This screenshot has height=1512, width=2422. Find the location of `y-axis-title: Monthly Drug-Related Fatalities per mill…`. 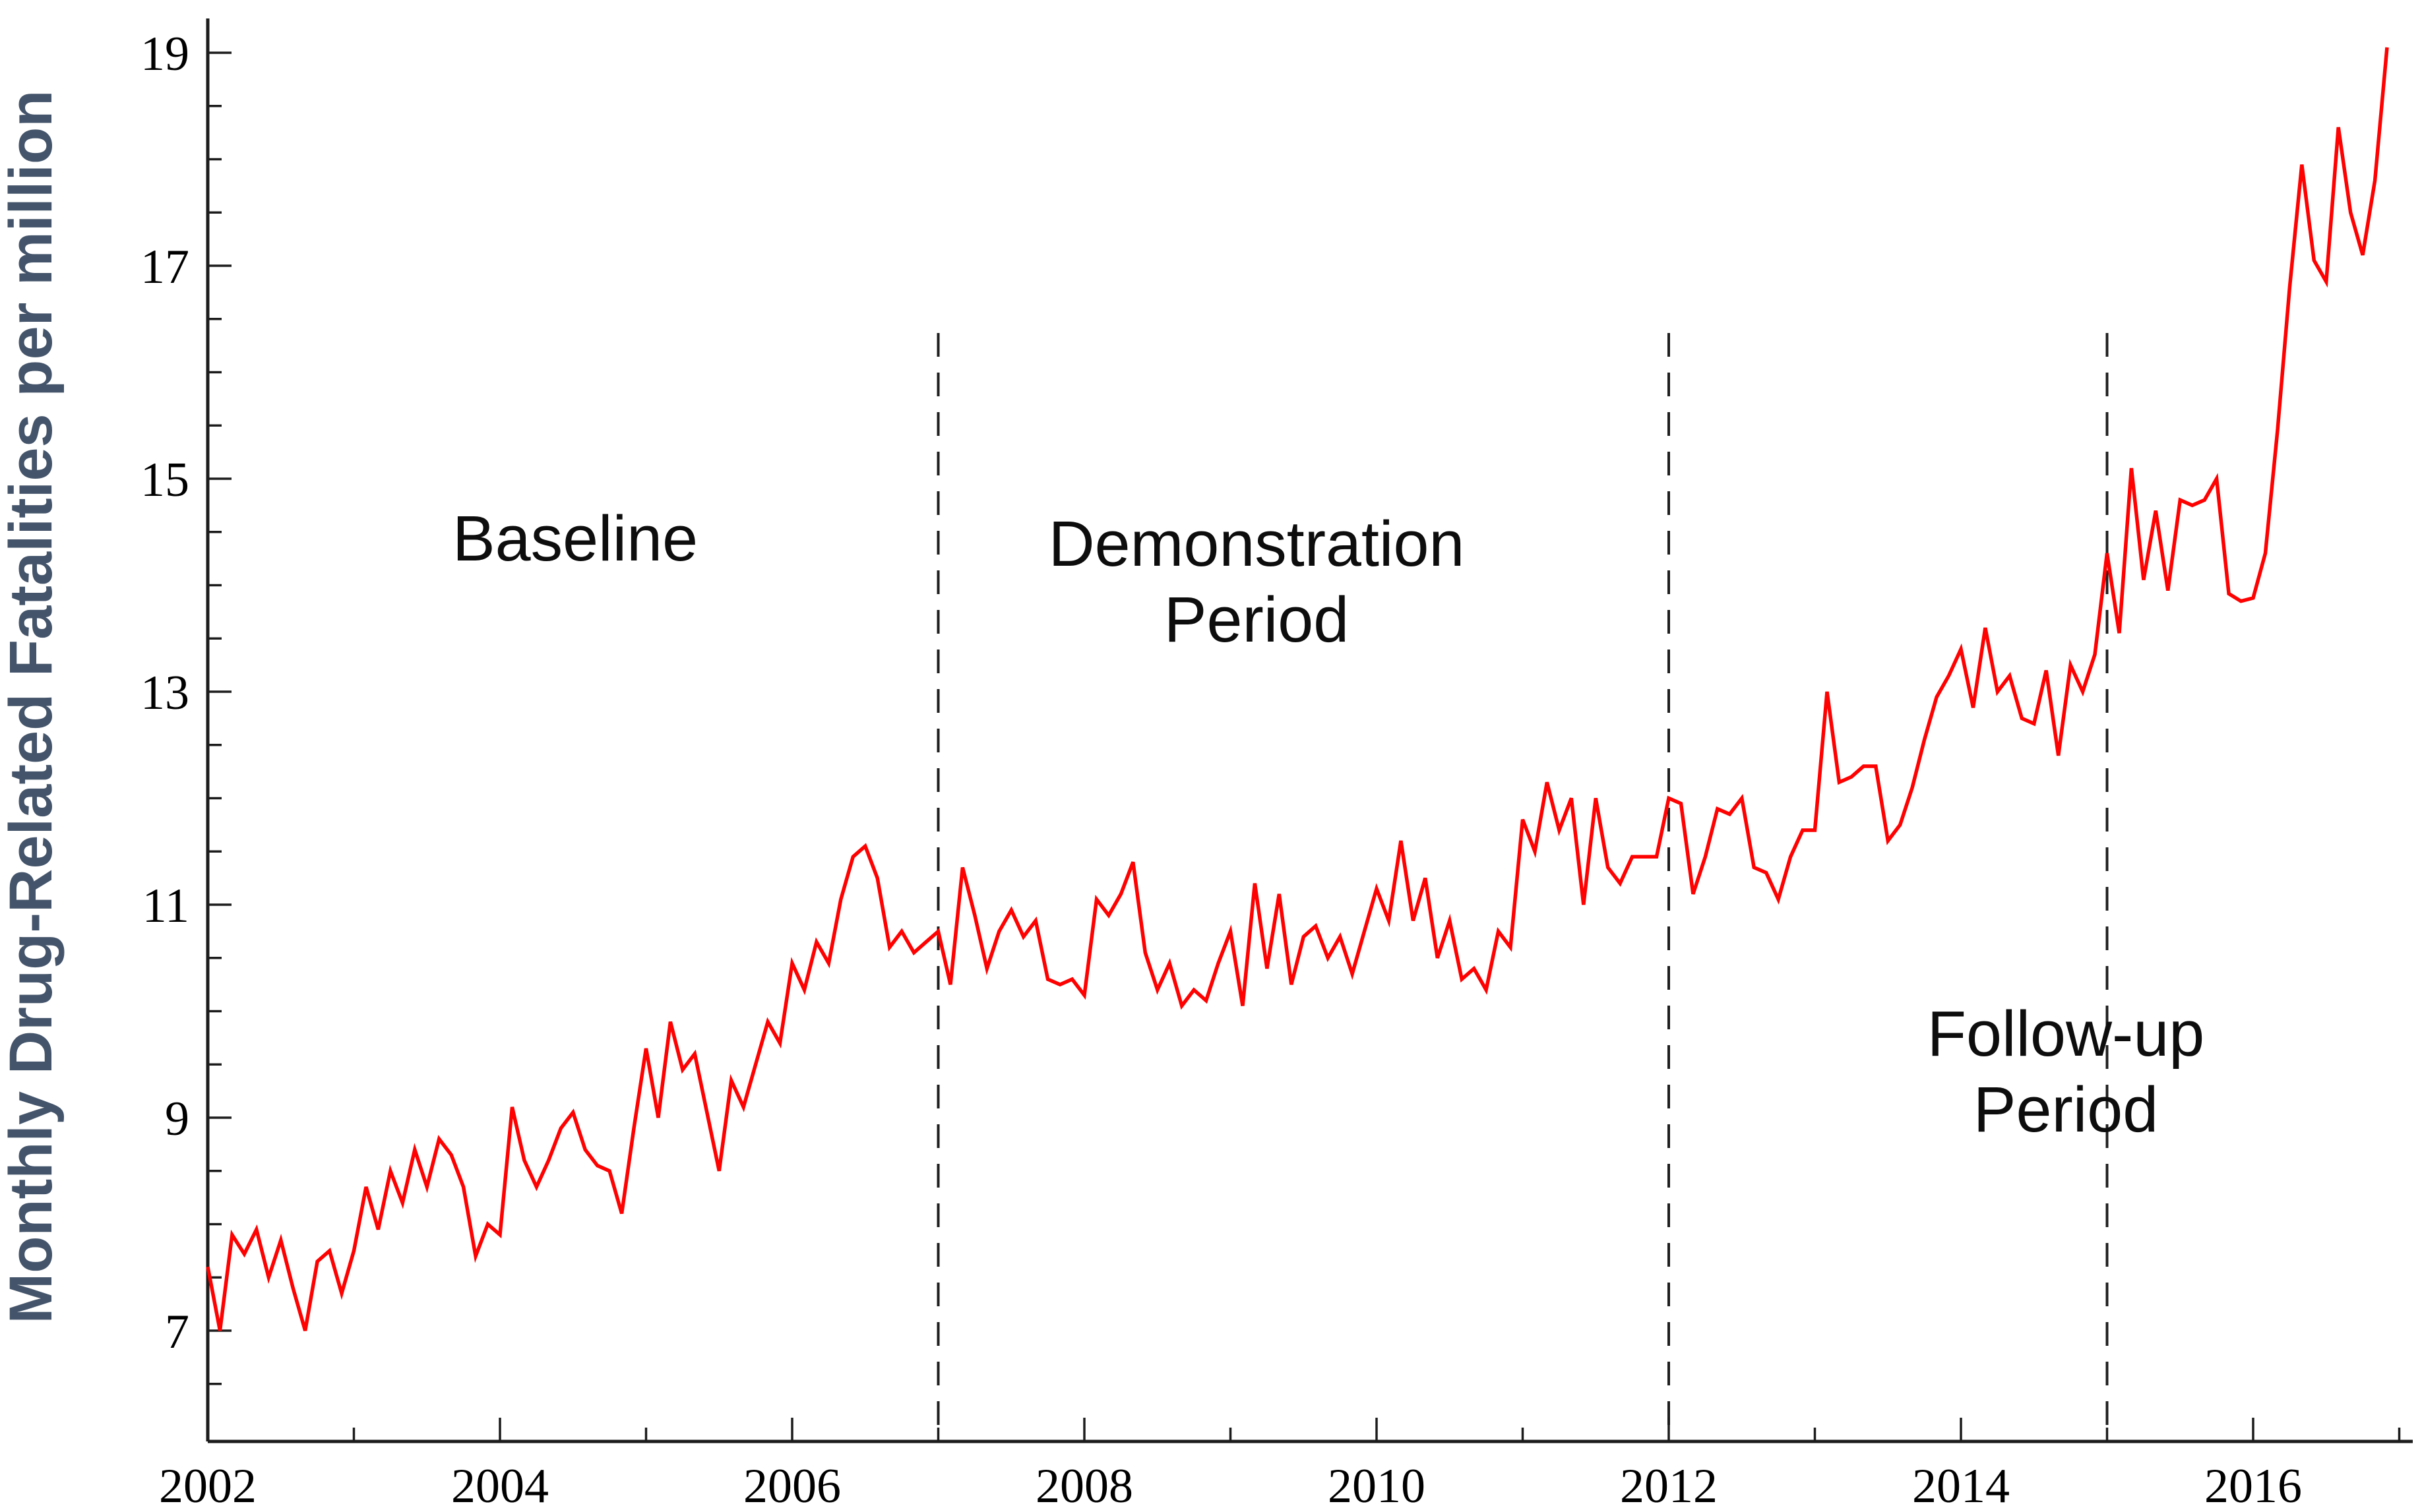

y-axis-title: Monthly Drug-Related Fatalities per mill… is located at coordinates (32, 707).